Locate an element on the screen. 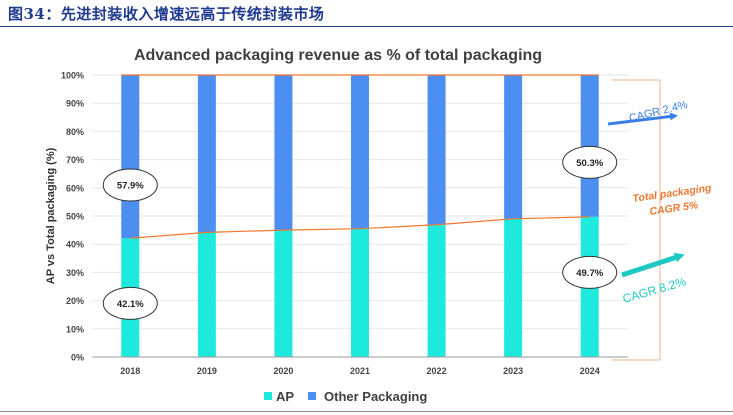 The height and width of the screenshot is (415, 733). x-tick-label: 2022 is located at coordinates (437, 371).